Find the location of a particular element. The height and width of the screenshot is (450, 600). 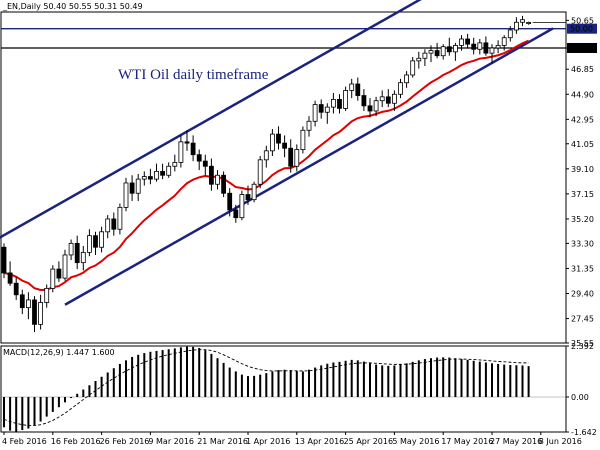

chart-annotation: WTI Oil daily timeframe is located at coordinates (193, 75).